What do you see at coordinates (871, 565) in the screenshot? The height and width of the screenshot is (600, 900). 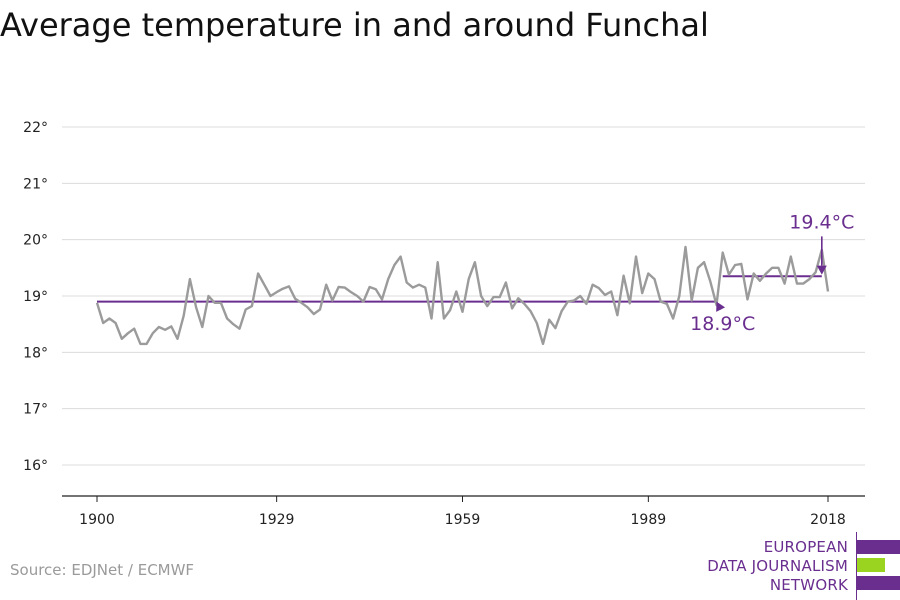 I see `logo-bar-green` at bounding box center [871, 565].